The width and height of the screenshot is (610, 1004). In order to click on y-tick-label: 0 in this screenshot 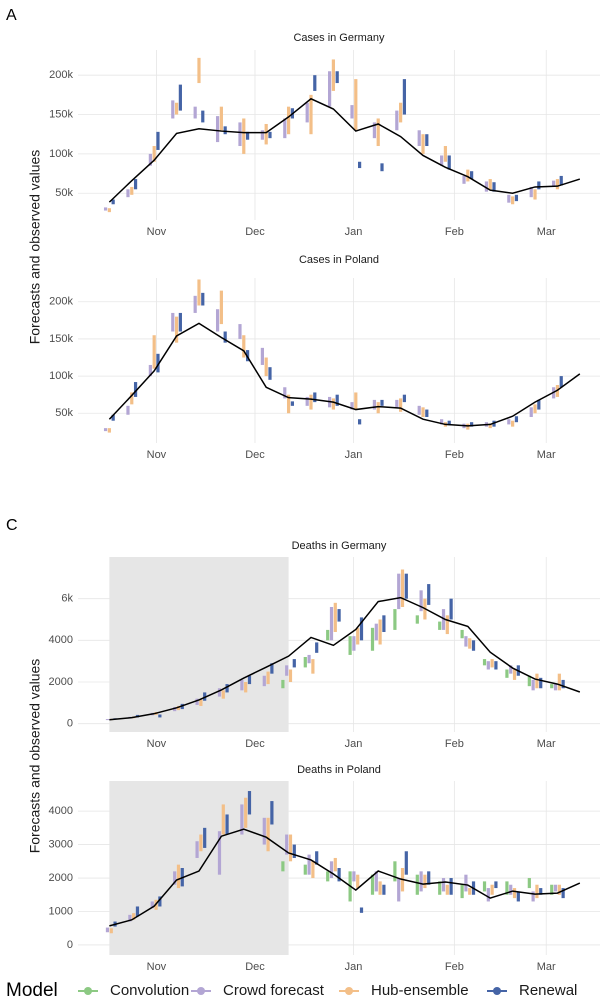, I will do `click(70, 945)`.